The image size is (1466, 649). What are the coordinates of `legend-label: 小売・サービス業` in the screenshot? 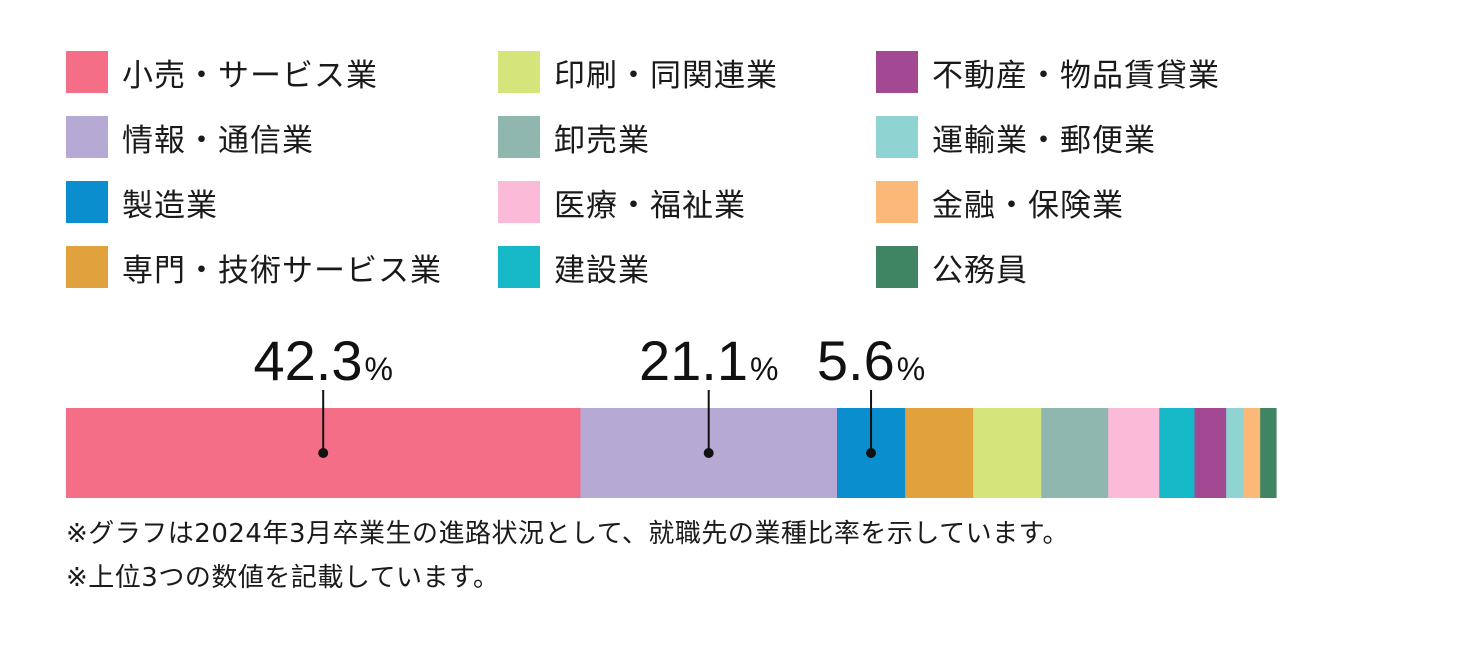 It's located at (250, 75).